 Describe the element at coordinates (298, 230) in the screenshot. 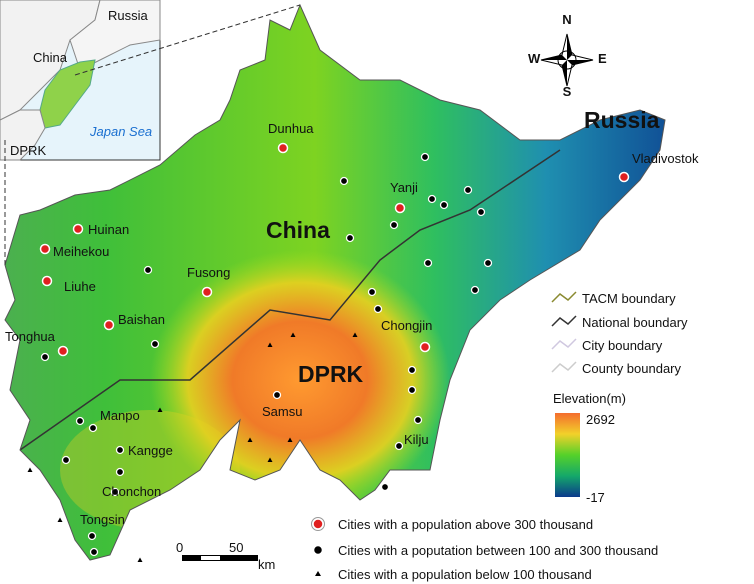

I see `country-label: China` at that location.